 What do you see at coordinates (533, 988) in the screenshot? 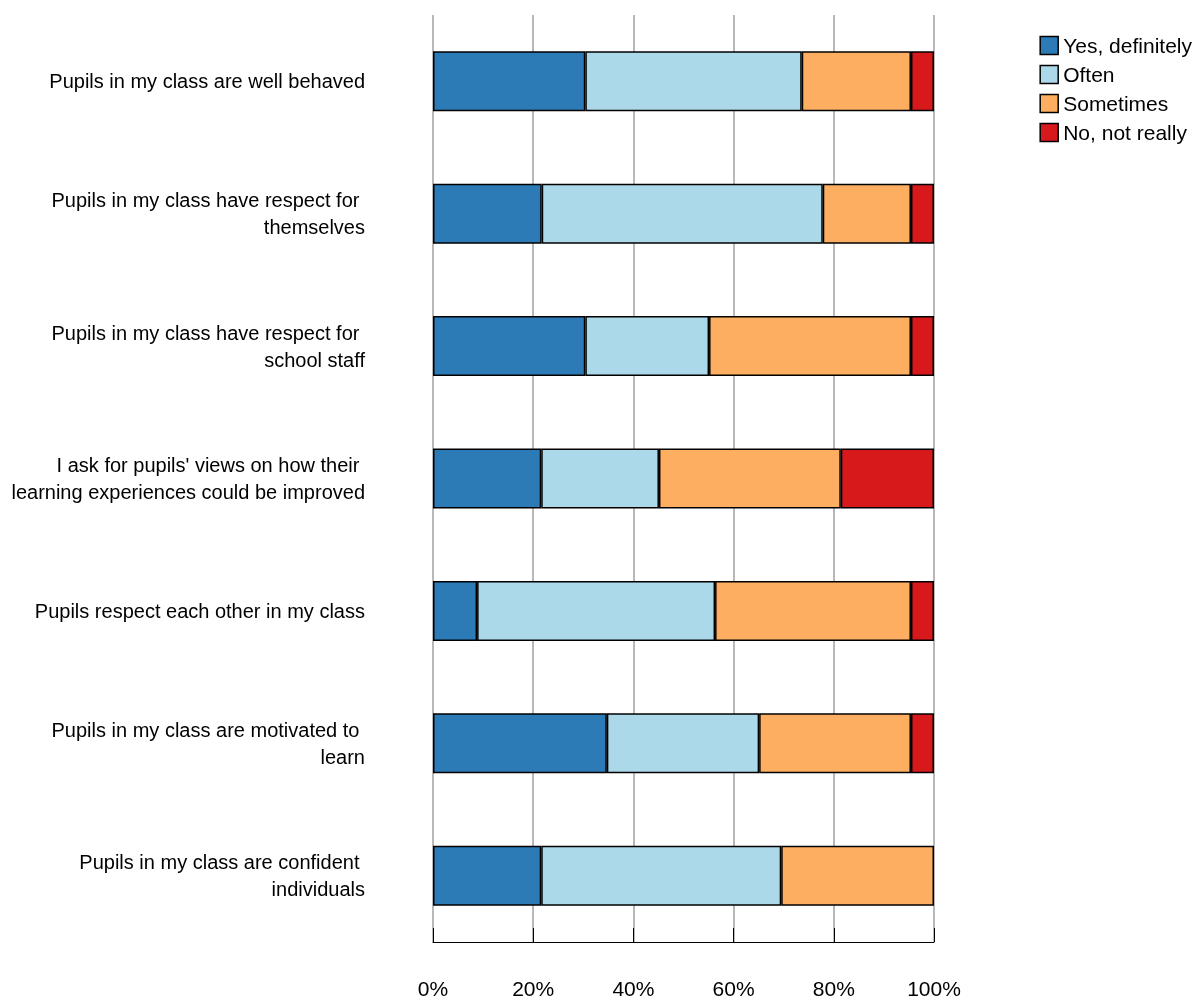
I see `x-tick-label: 20%` at bounding box center [533, 988].